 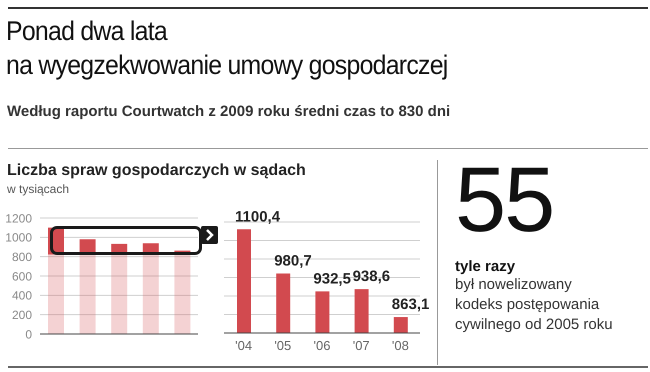 I want to click on text: Według raportu Courtwatch z 2009 roku średni czas to 830 dni, so click(x=228, y=111).